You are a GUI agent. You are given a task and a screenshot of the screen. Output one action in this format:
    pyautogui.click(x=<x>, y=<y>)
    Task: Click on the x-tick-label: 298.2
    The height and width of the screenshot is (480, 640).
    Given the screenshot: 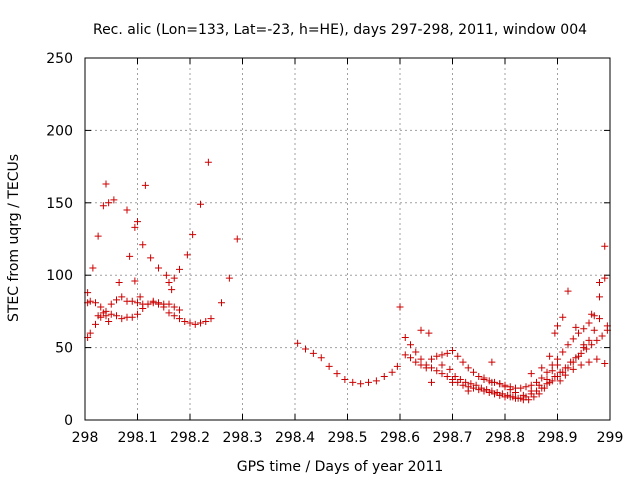 What is the action you would take?
    pyautogui.click(x=190, y=438)
    